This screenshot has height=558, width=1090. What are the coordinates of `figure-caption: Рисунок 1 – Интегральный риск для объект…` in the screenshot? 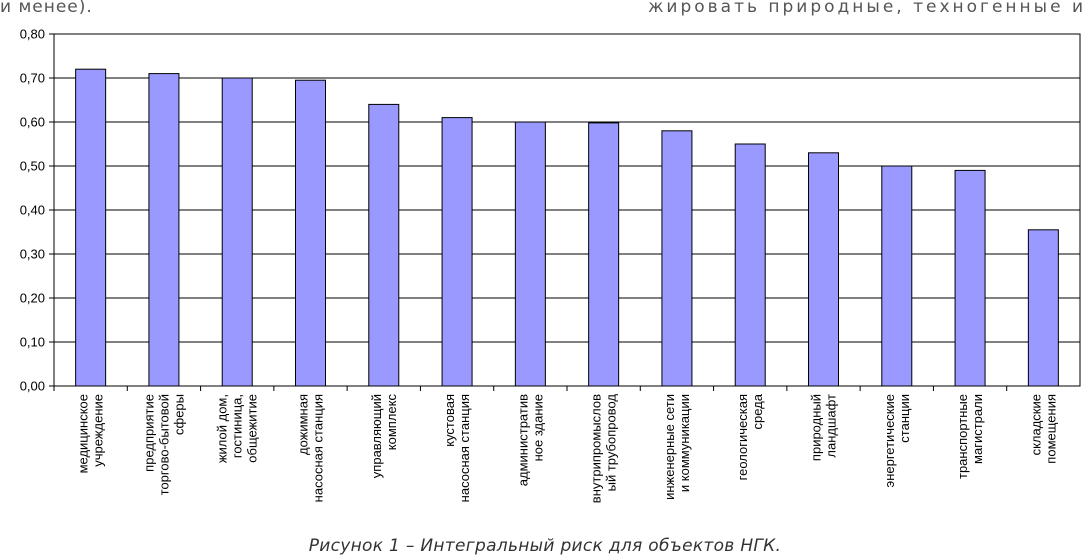 It's located at (545, 546).